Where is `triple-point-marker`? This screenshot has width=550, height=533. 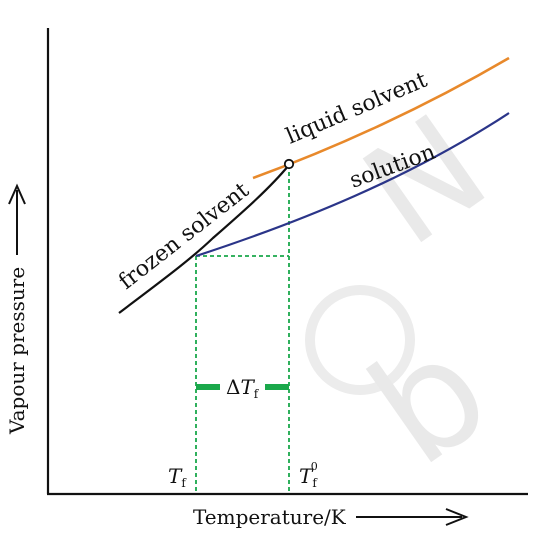
triple-point-marker is located at coordinates (289, 164).